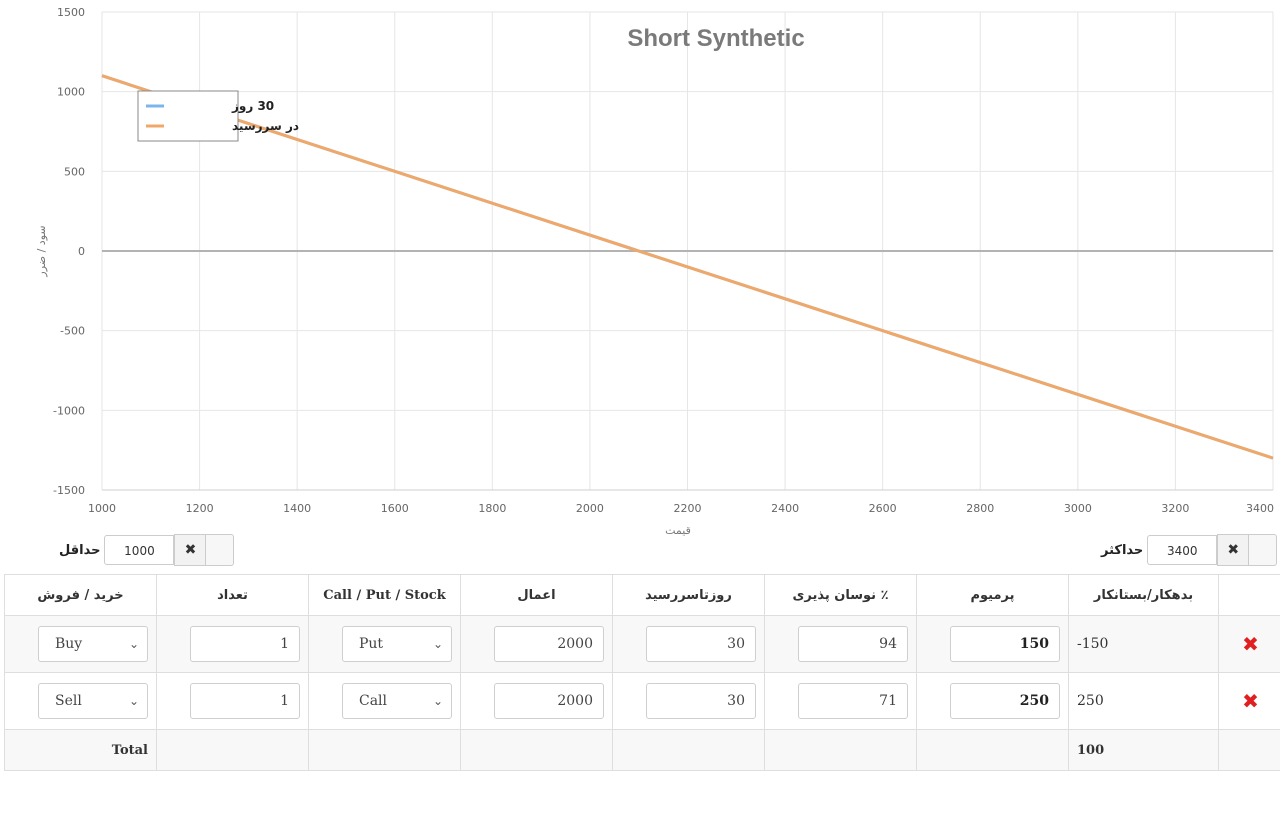 Image resolution: width=1280 pixels, height=821 pixels. I want to click on header-days: روزتاسررسید, so click(688, 595).